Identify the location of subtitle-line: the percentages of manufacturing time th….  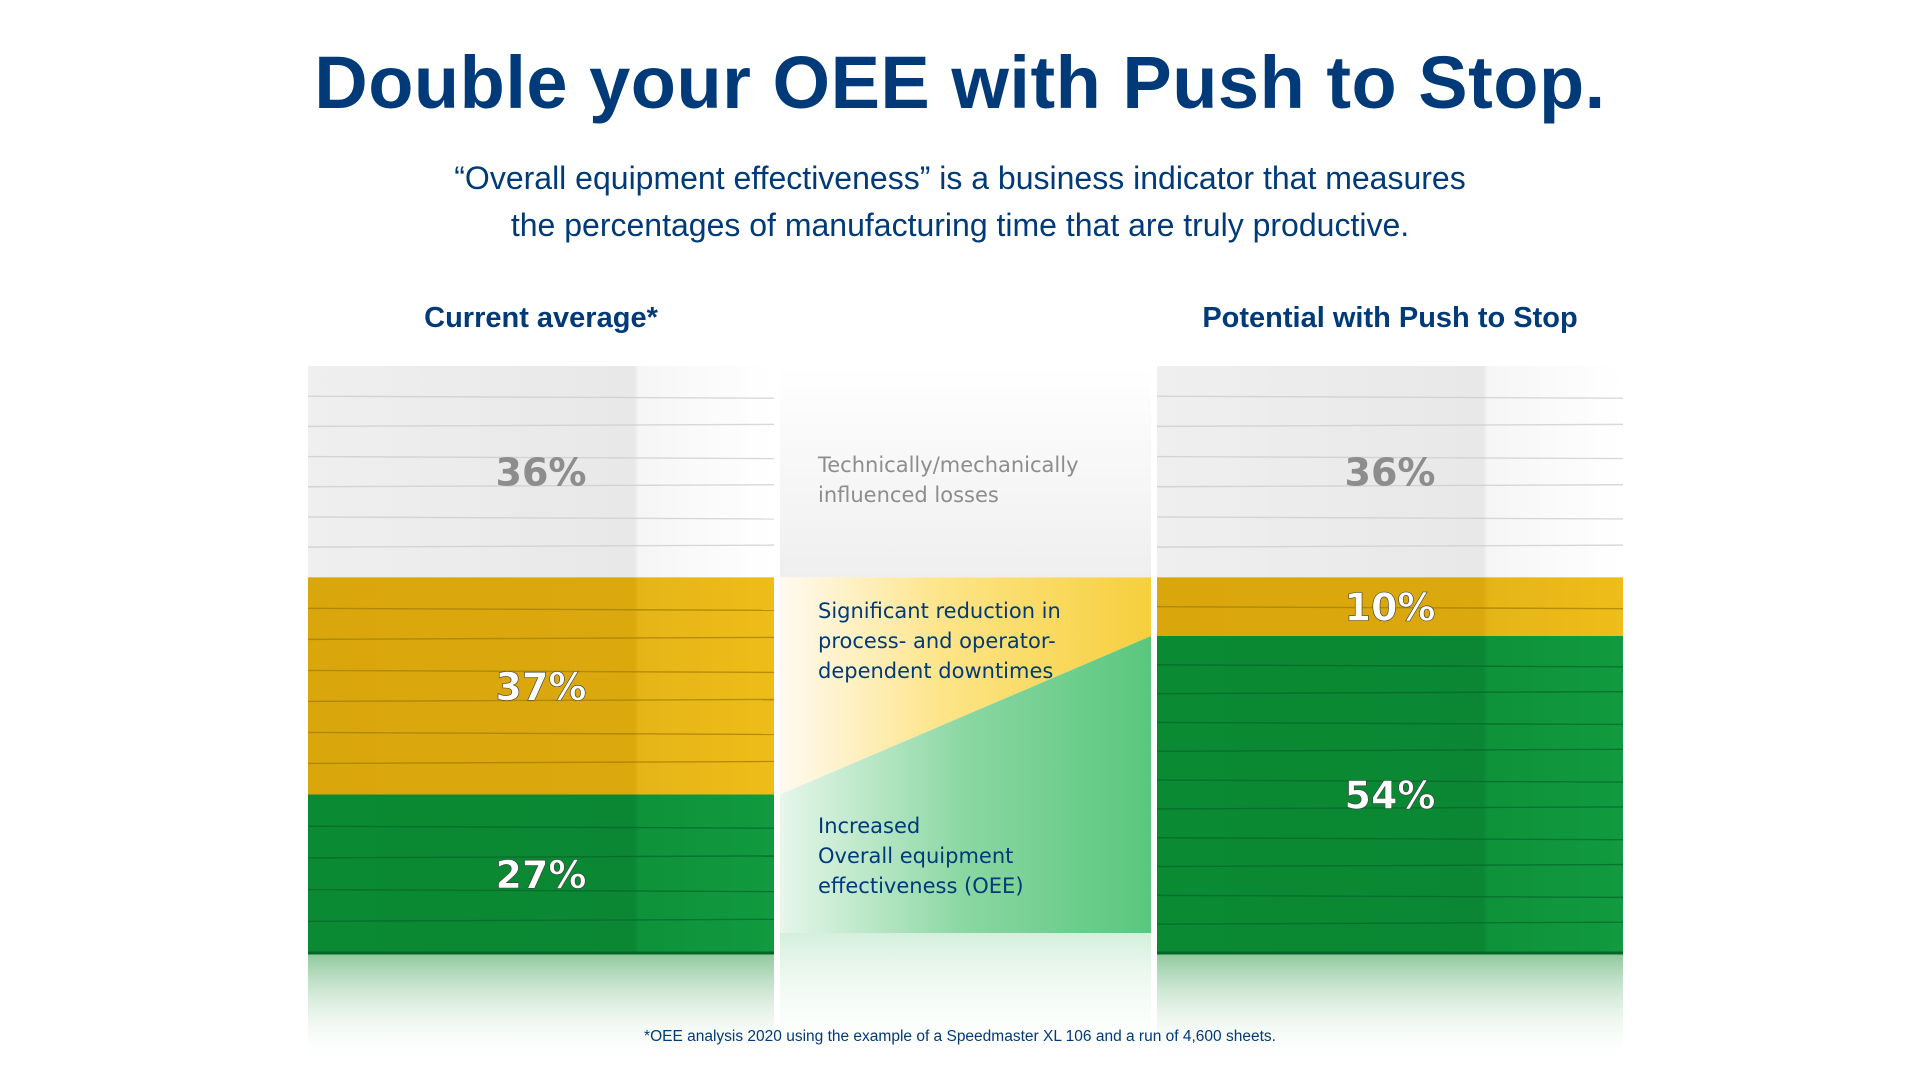
(960, 225).